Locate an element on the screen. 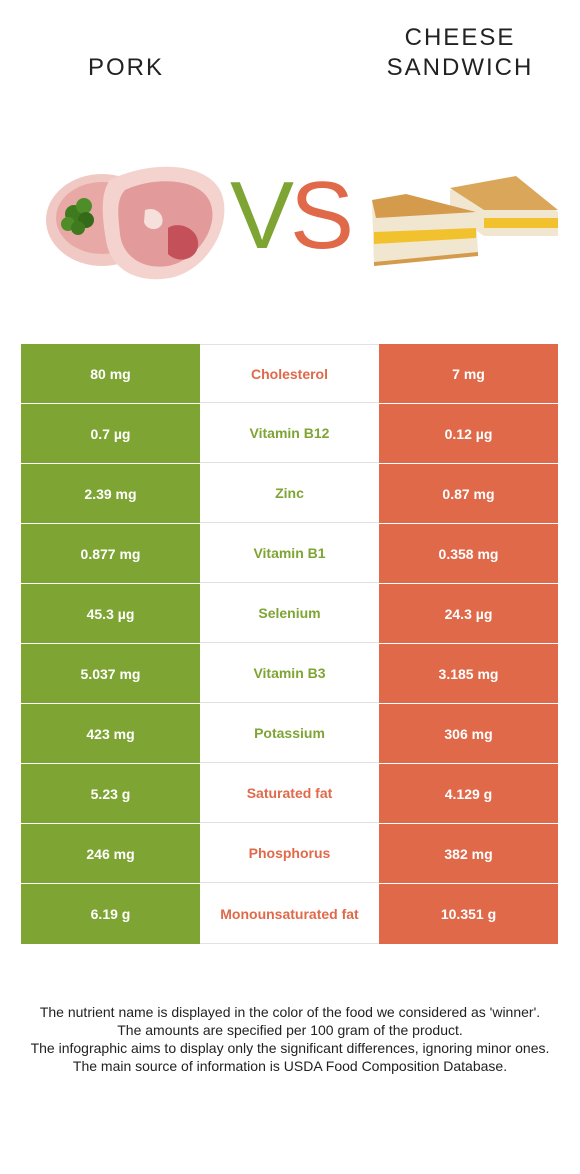 The height and width of the screenshot is (1174, 580). table-row: 5.23 g Saturated fat 4.129 g is located at coordinates (289, 794).